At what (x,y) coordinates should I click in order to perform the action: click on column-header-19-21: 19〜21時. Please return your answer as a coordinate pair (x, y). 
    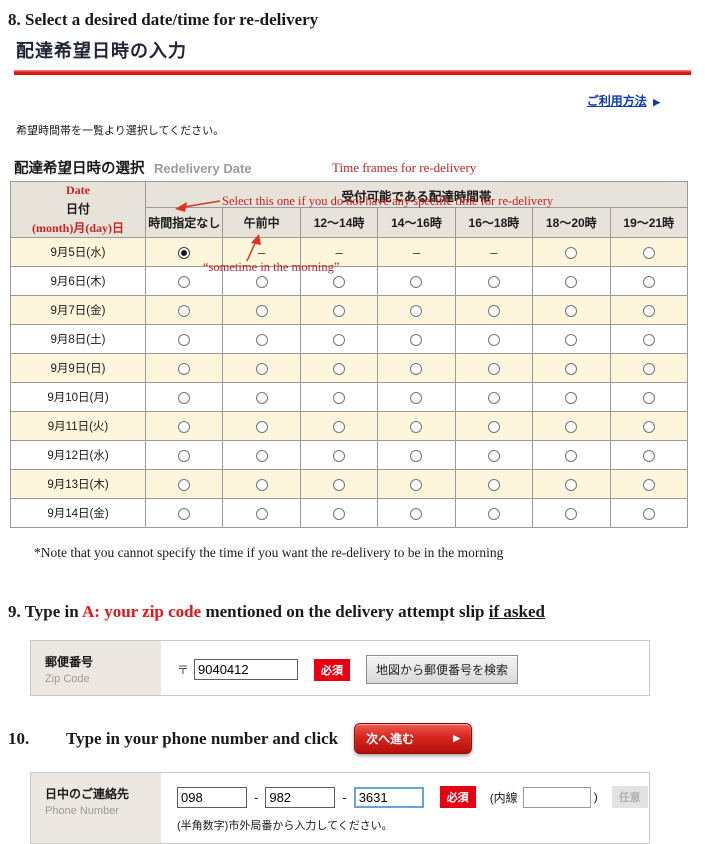
    Looking at the image, I should click on (649, 222).